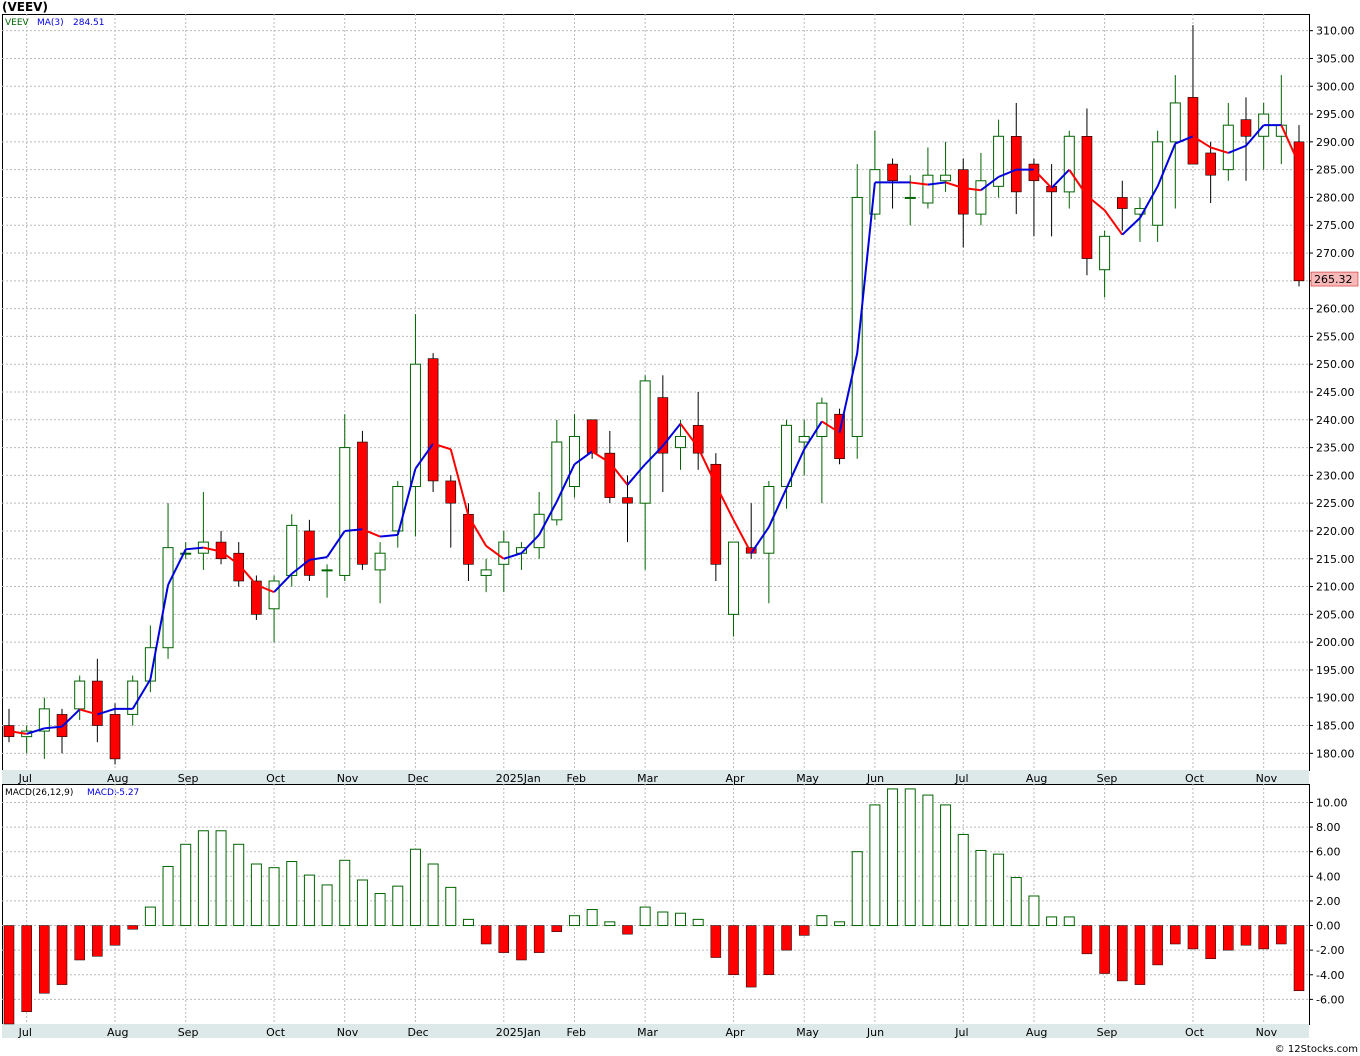 The width and height of the screenshot is (1360, 1056). Describe the element at coordinates (417, 778) in the screenshot. I see `price-x-tick-label: Dec` at that location.